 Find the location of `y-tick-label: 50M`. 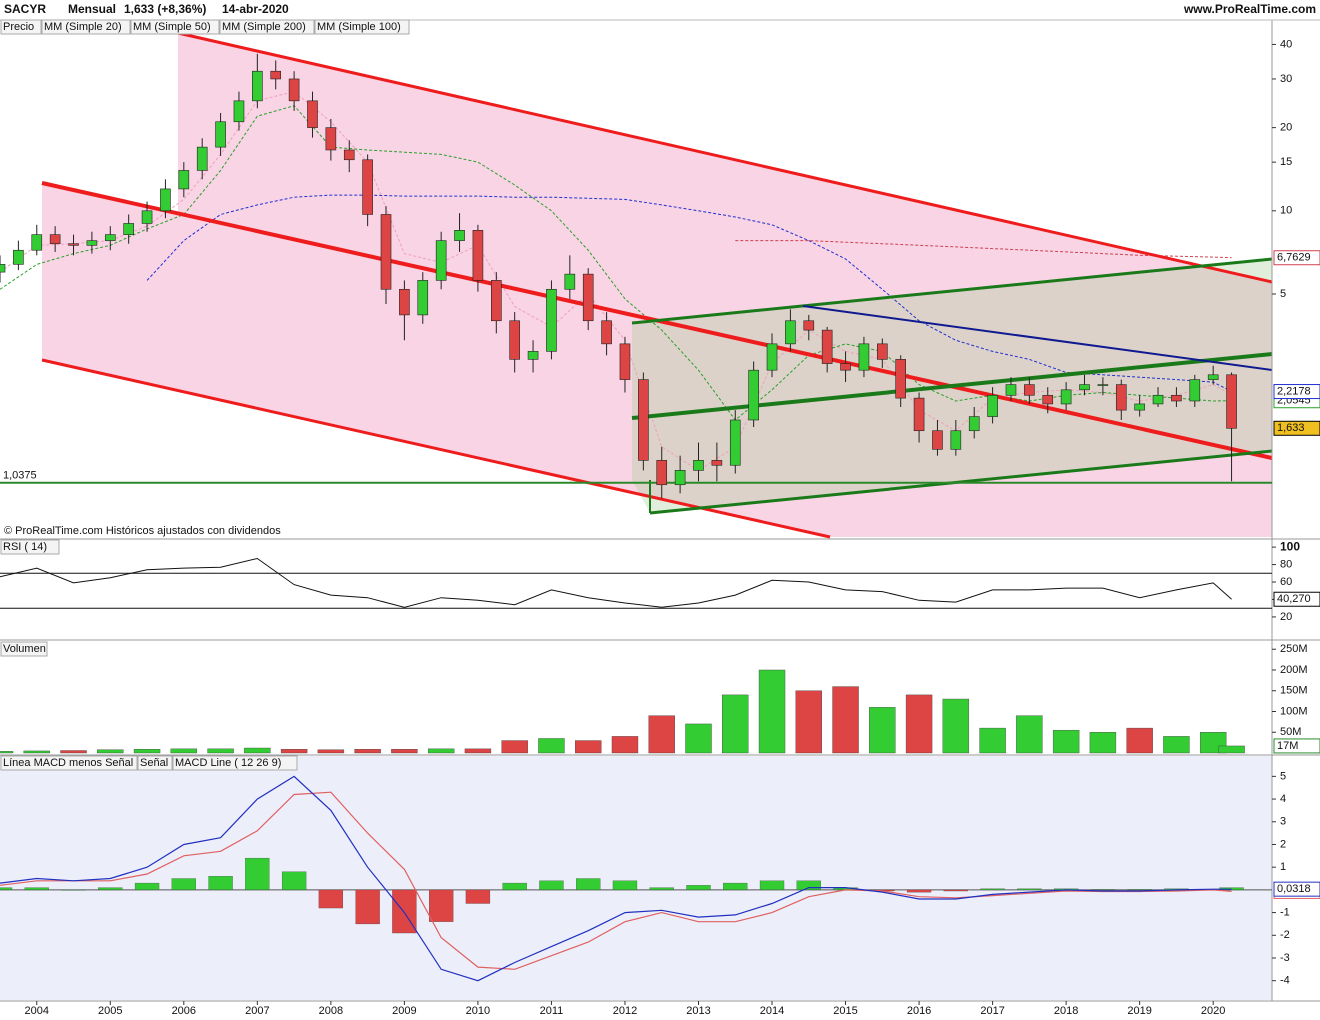

y-tick-label: 50M is located at coordinates (1290, 732).